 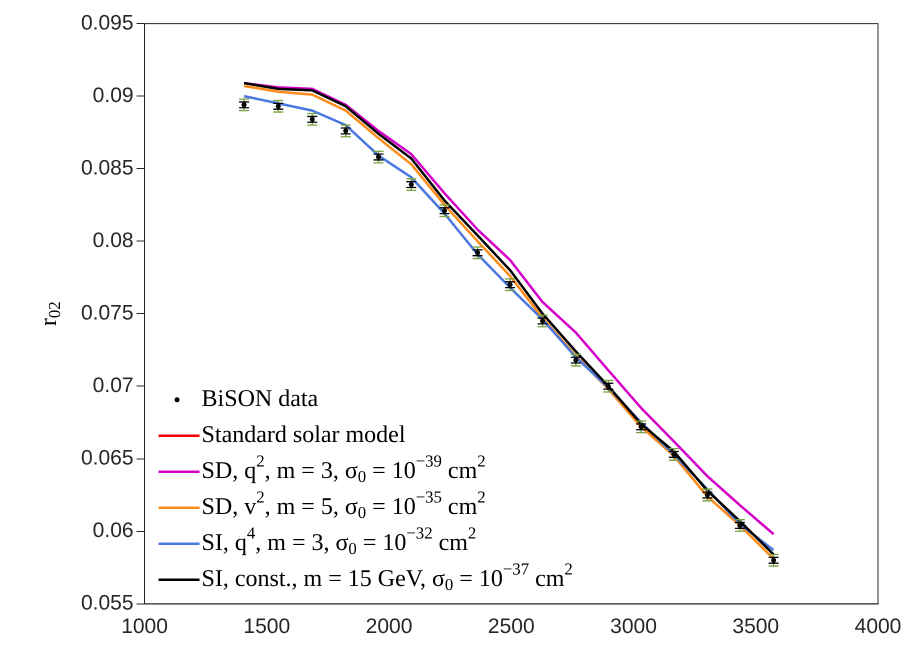 What do you see at coordinates (107, 168) in the screenshot?
I see `y-tick-label: 0.085` at bounding box center [107, 168].